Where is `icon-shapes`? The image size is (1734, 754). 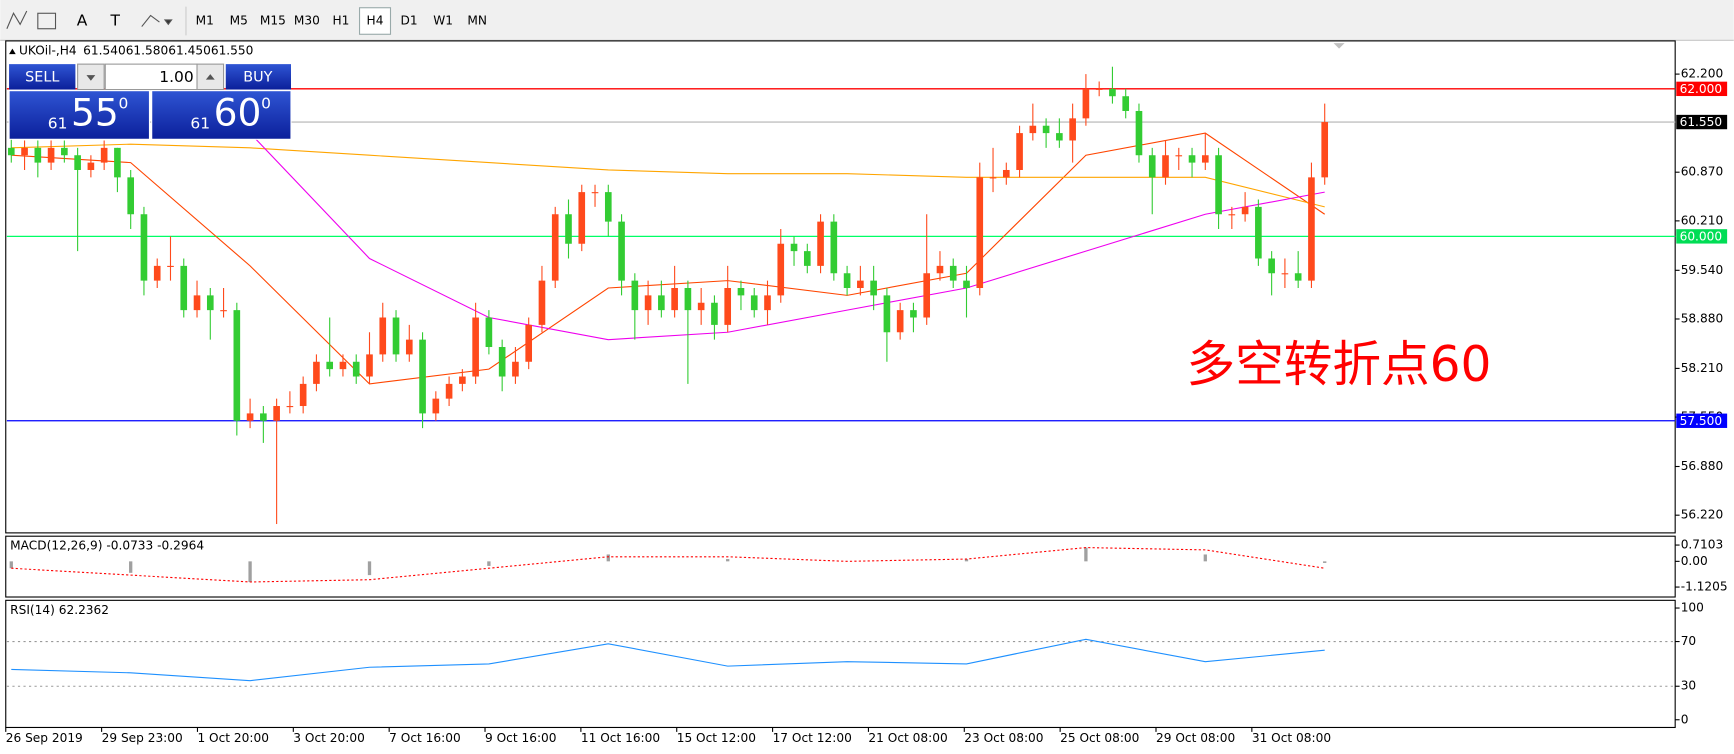 icon-shapes is located at coordinates (150, 20).